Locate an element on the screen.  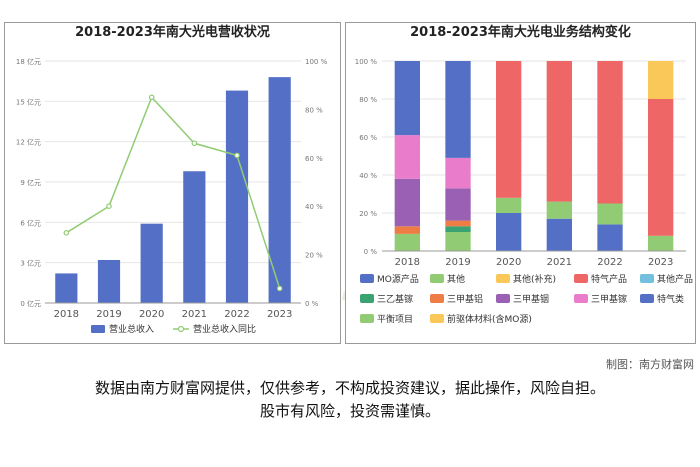
legend-label: 三甲基铝 is located at coordinates (465, 299).